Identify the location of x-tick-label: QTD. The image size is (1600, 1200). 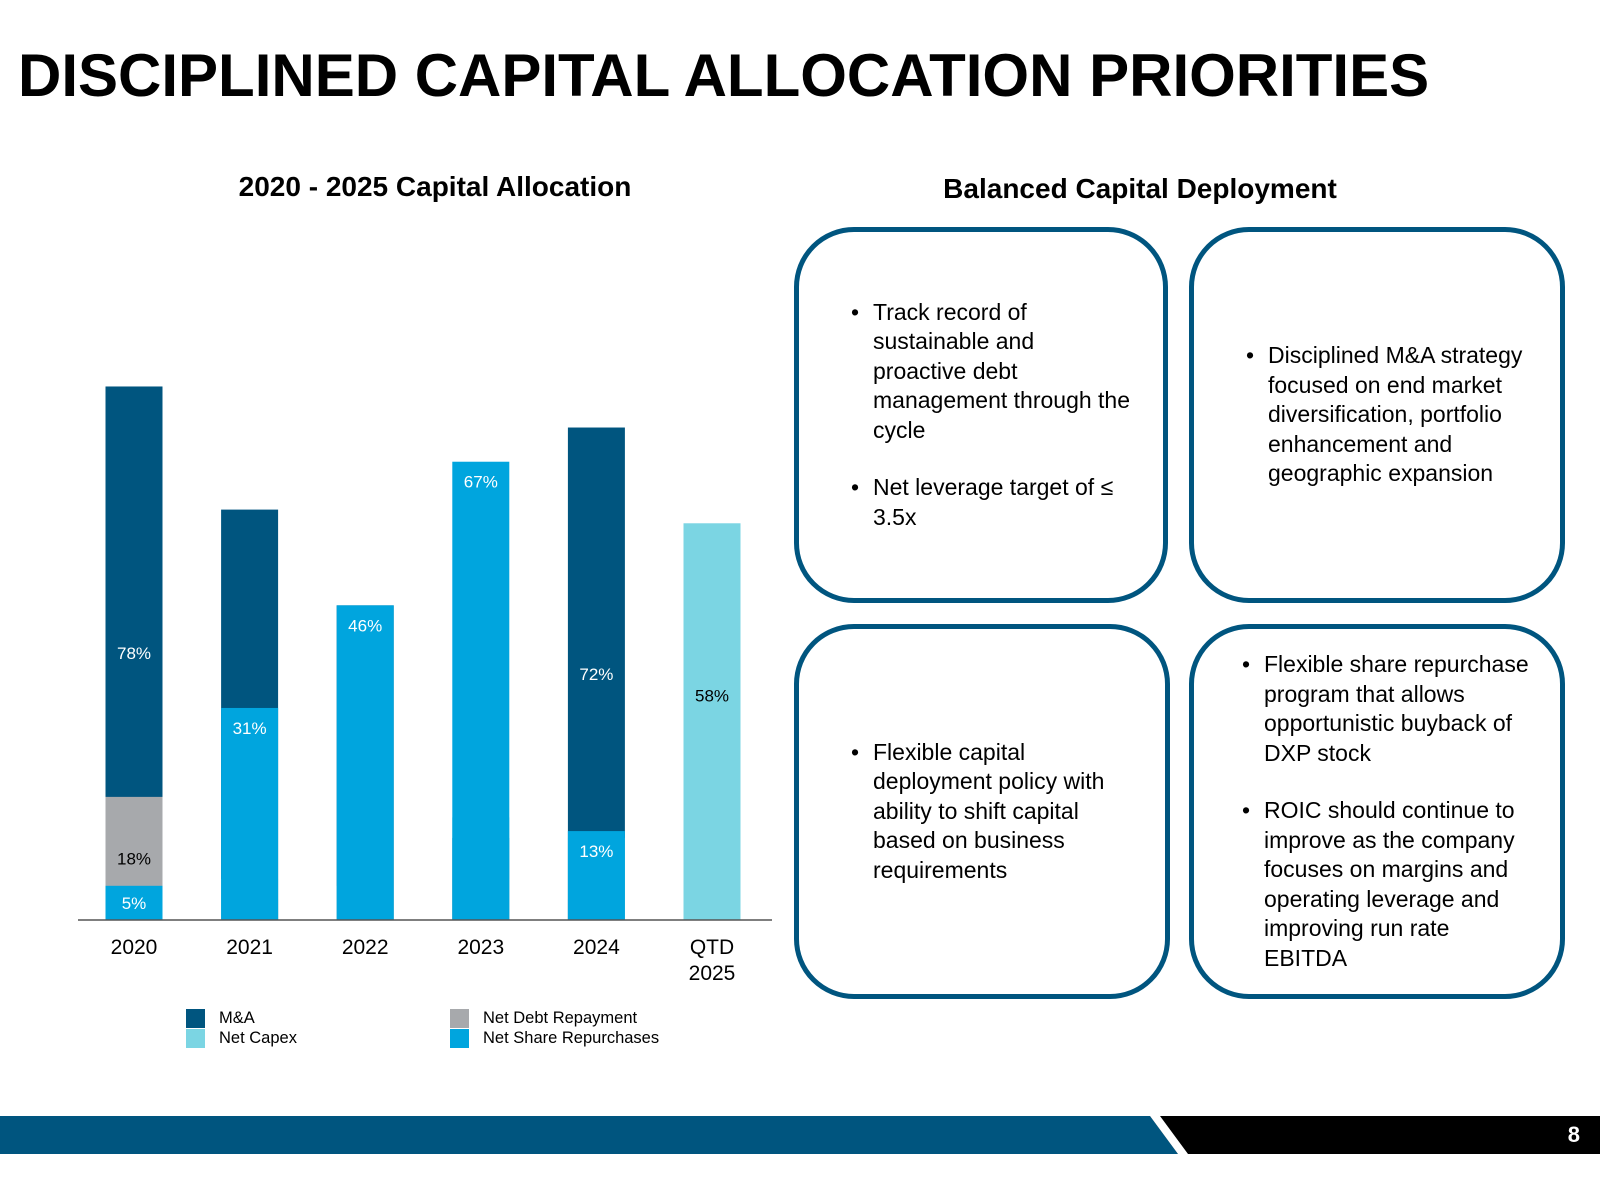
(712, 947).